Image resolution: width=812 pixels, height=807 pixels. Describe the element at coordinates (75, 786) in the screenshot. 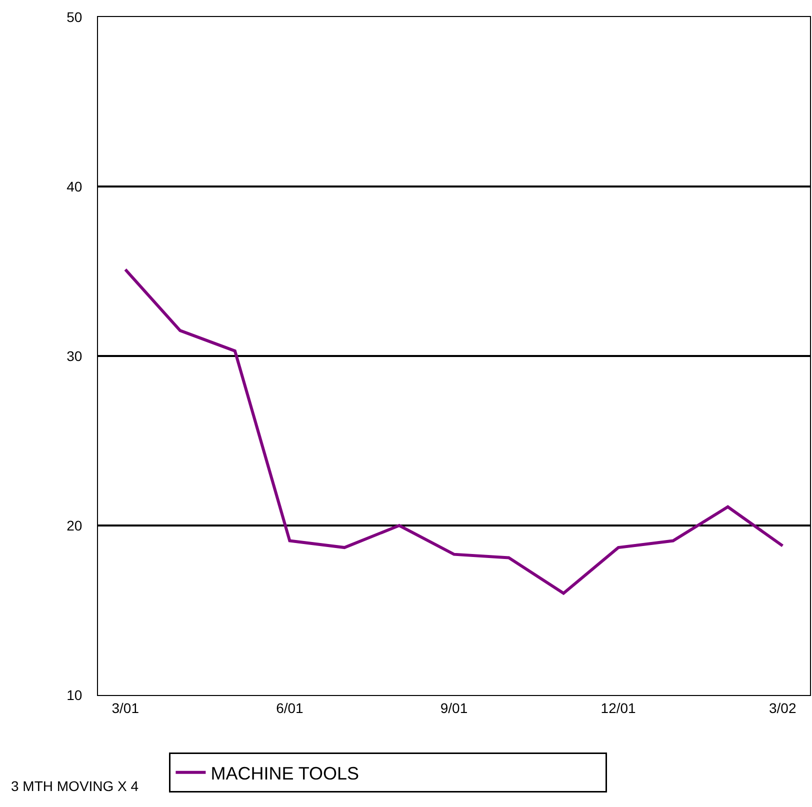

I see `text: 3 MTH MOVING X 4` at that location.